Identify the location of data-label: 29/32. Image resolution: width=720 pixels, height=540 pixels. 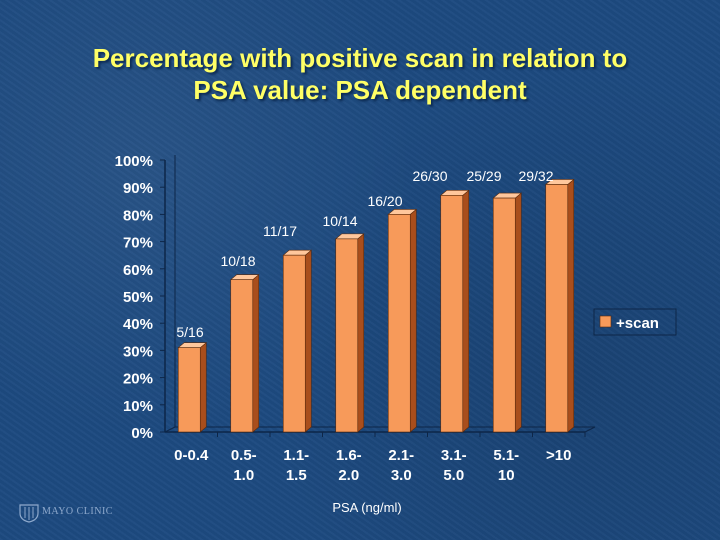
(535, 176).